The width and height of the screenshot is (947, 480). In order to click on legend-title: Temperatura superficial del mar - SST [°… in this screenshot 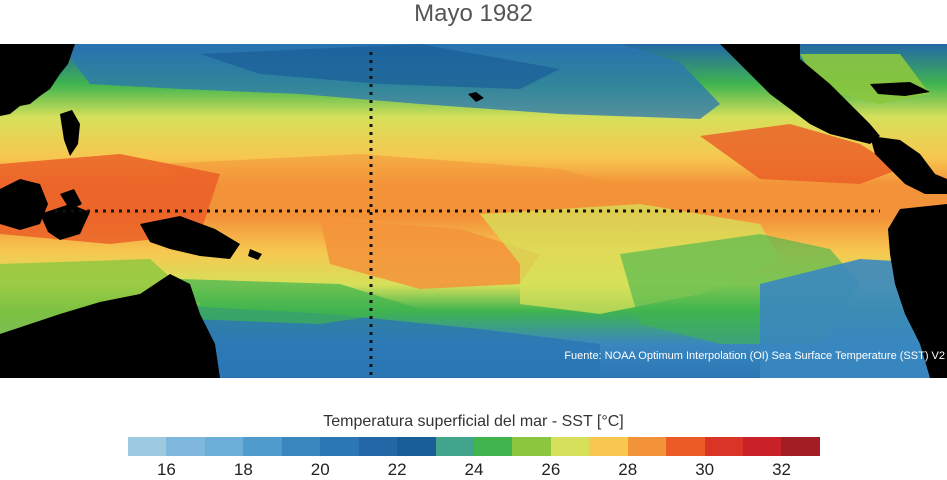, I will do `click(473, 421)`.